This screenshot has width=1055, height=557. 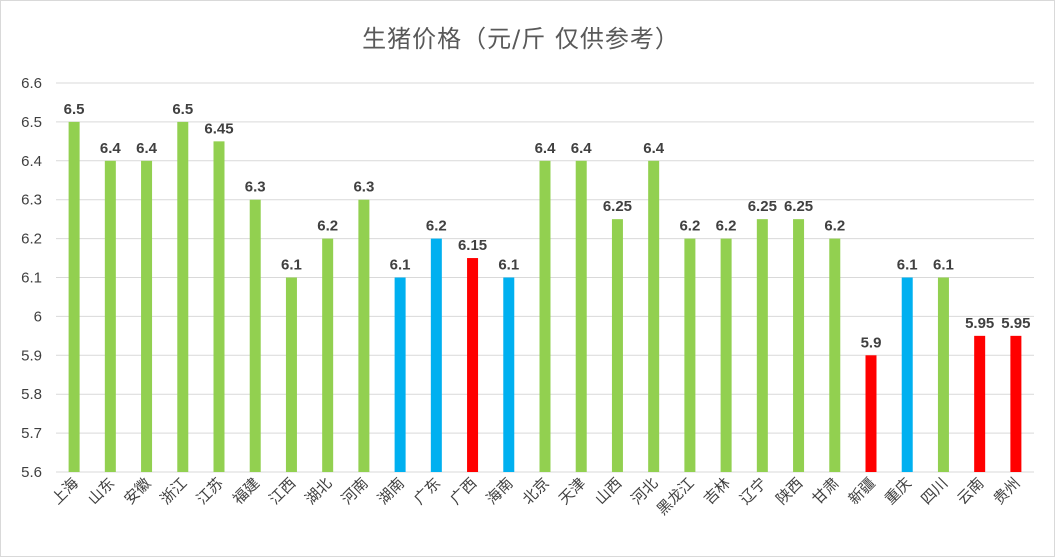 What do you see at coordinates (472, 245) in the screenshot?
I see `data-label: 6.15` at bounding box center [472, 245].